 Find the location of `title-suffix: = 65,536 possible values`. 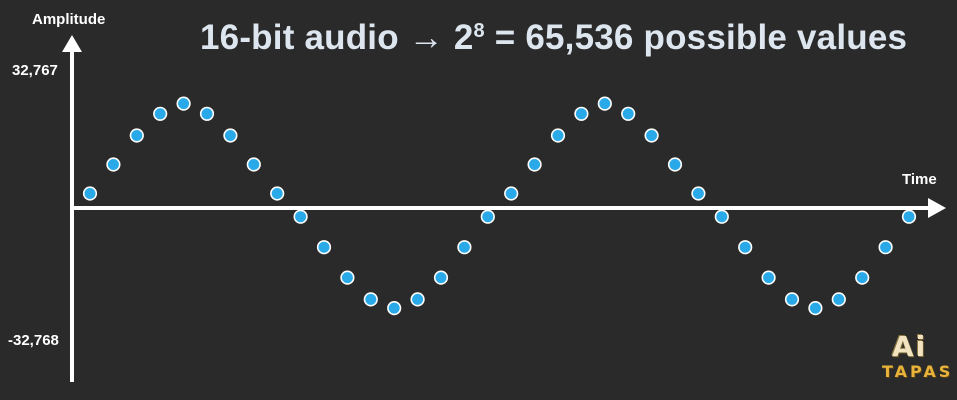

title-suffix: = 65,536 possible values is located at coordinates (696, 37).